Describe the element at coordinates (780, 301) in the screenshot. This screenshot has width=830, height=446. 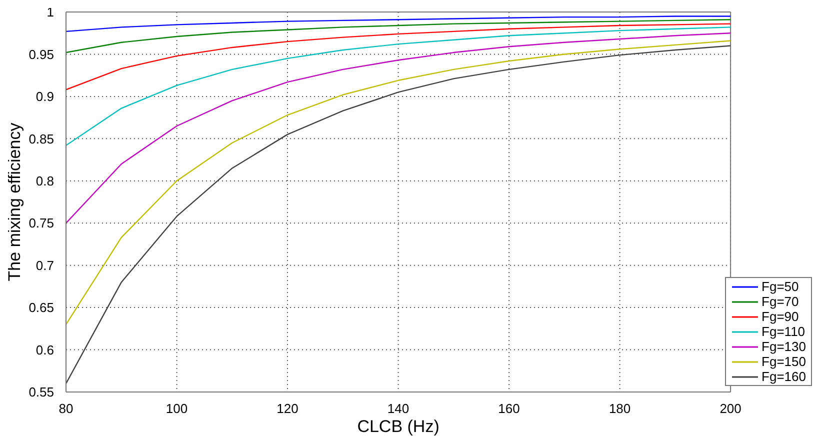
I see `legend-label: Fg=70` at that location.